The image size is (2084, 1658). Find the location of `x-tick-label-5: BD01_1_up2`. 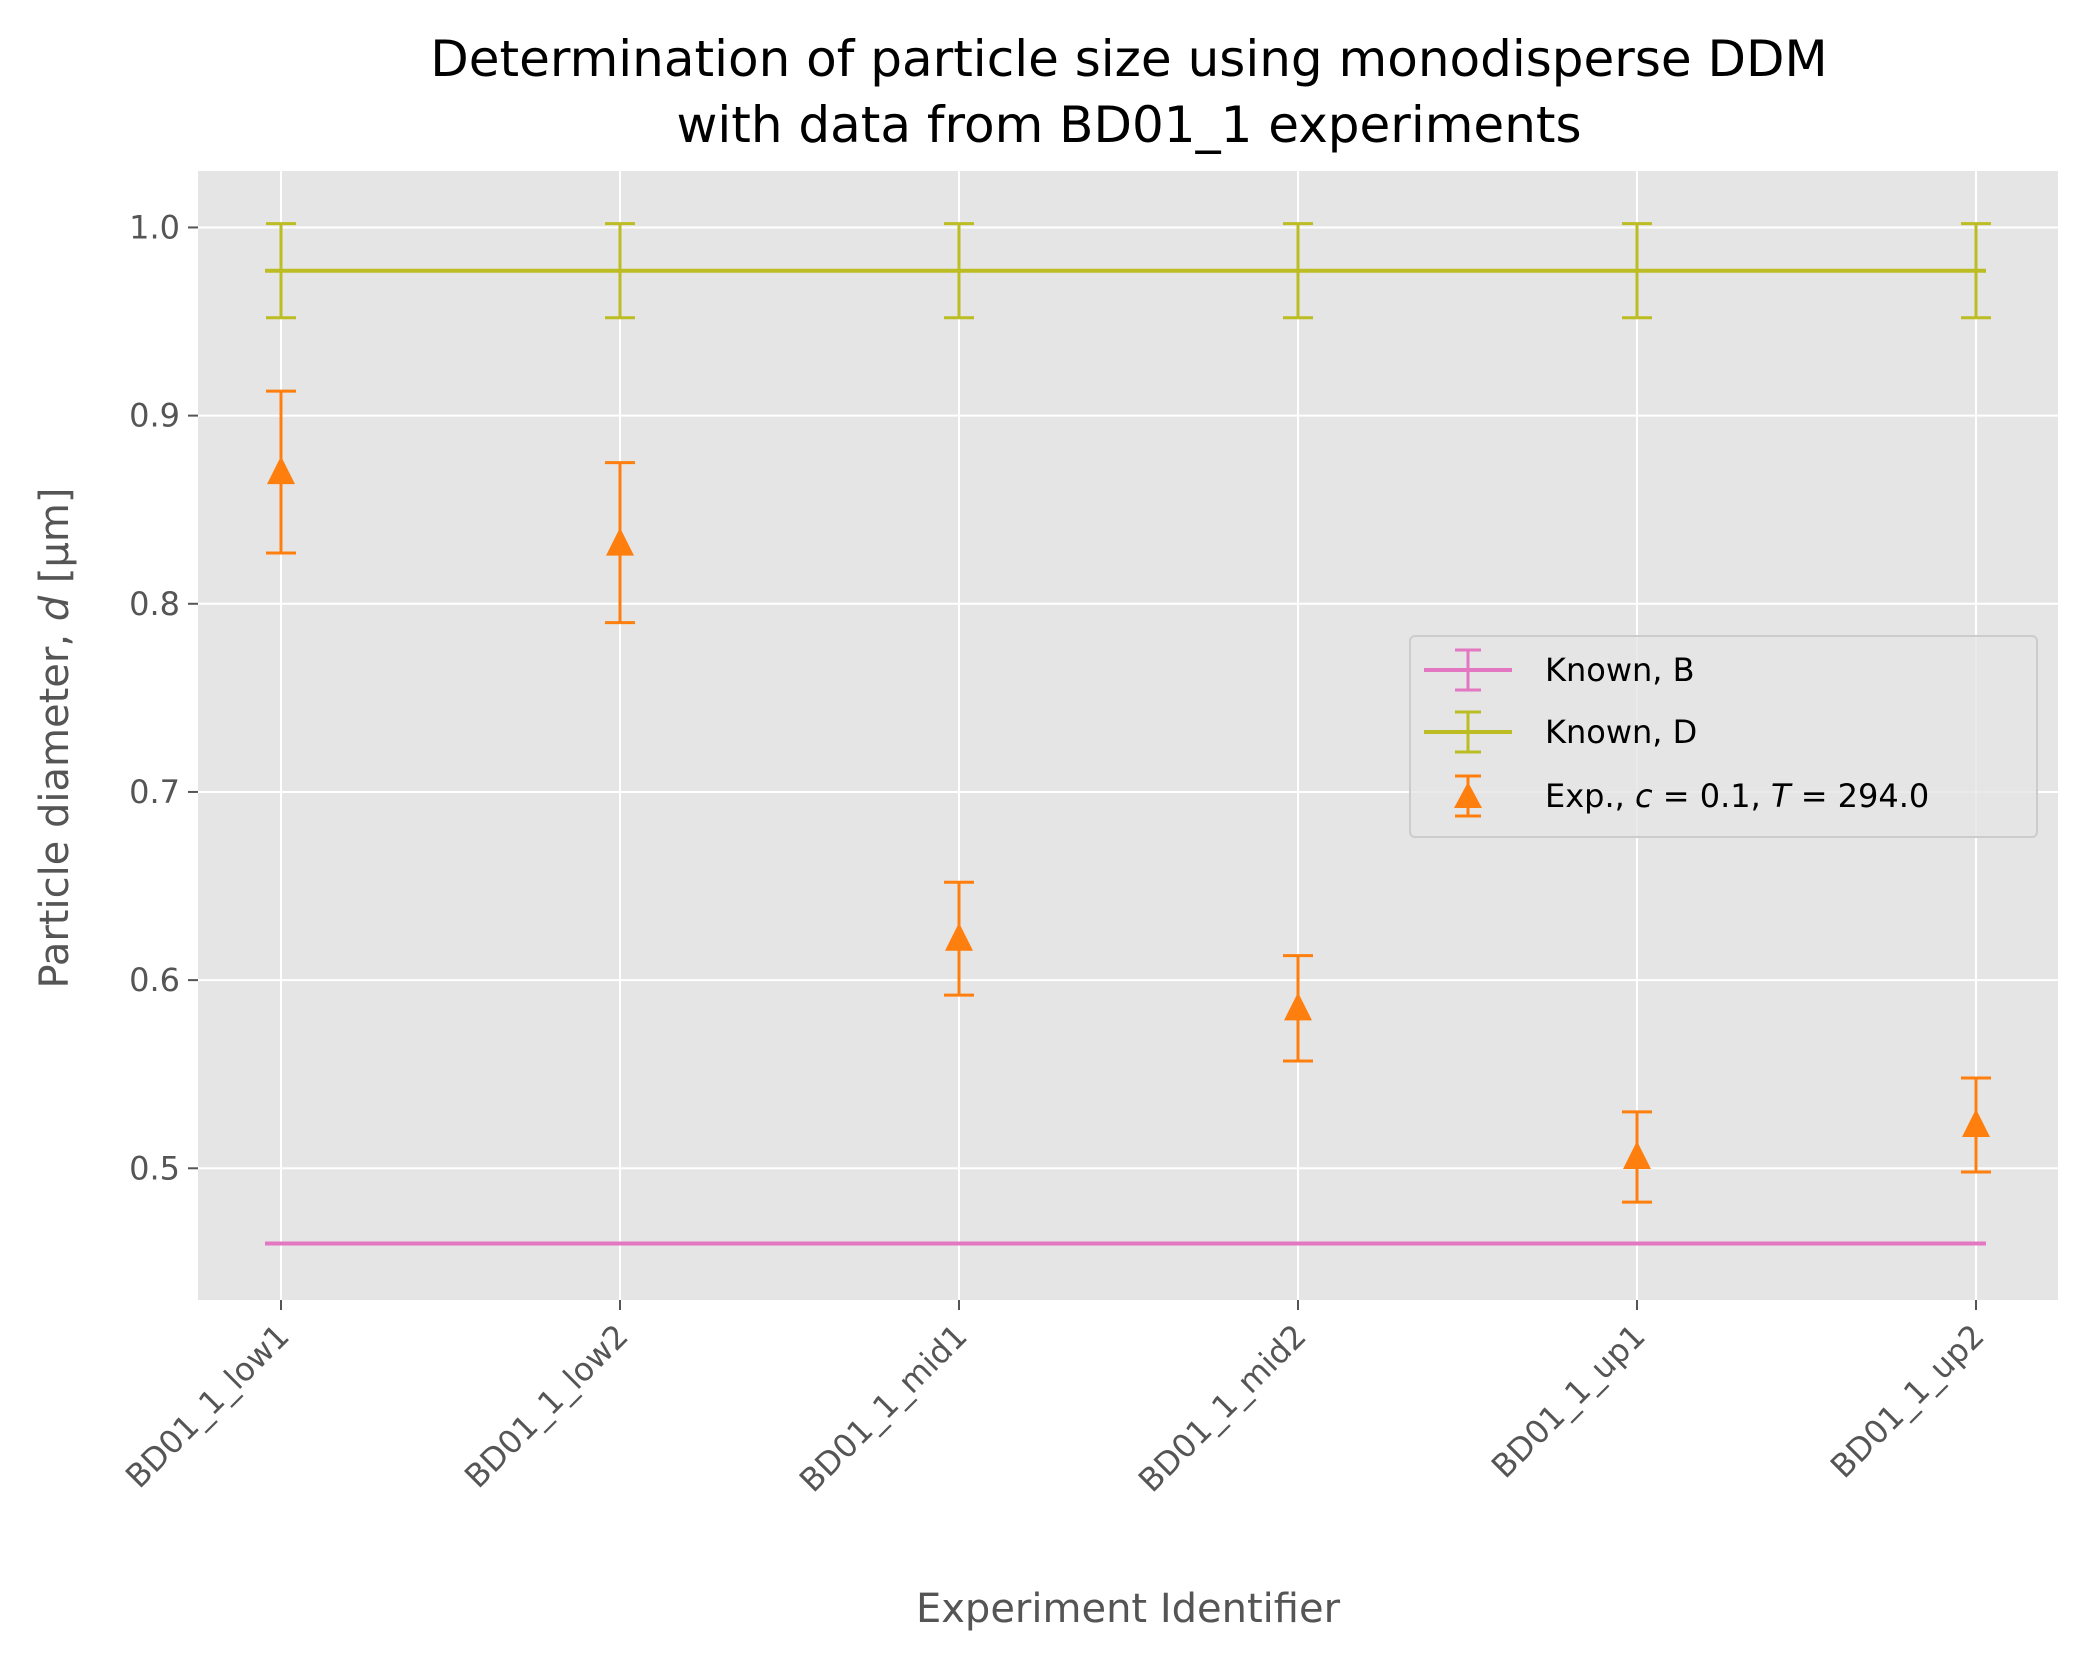

x-tick-label-5: BD01_1_up2 is located at coordinates (1907, 1401).